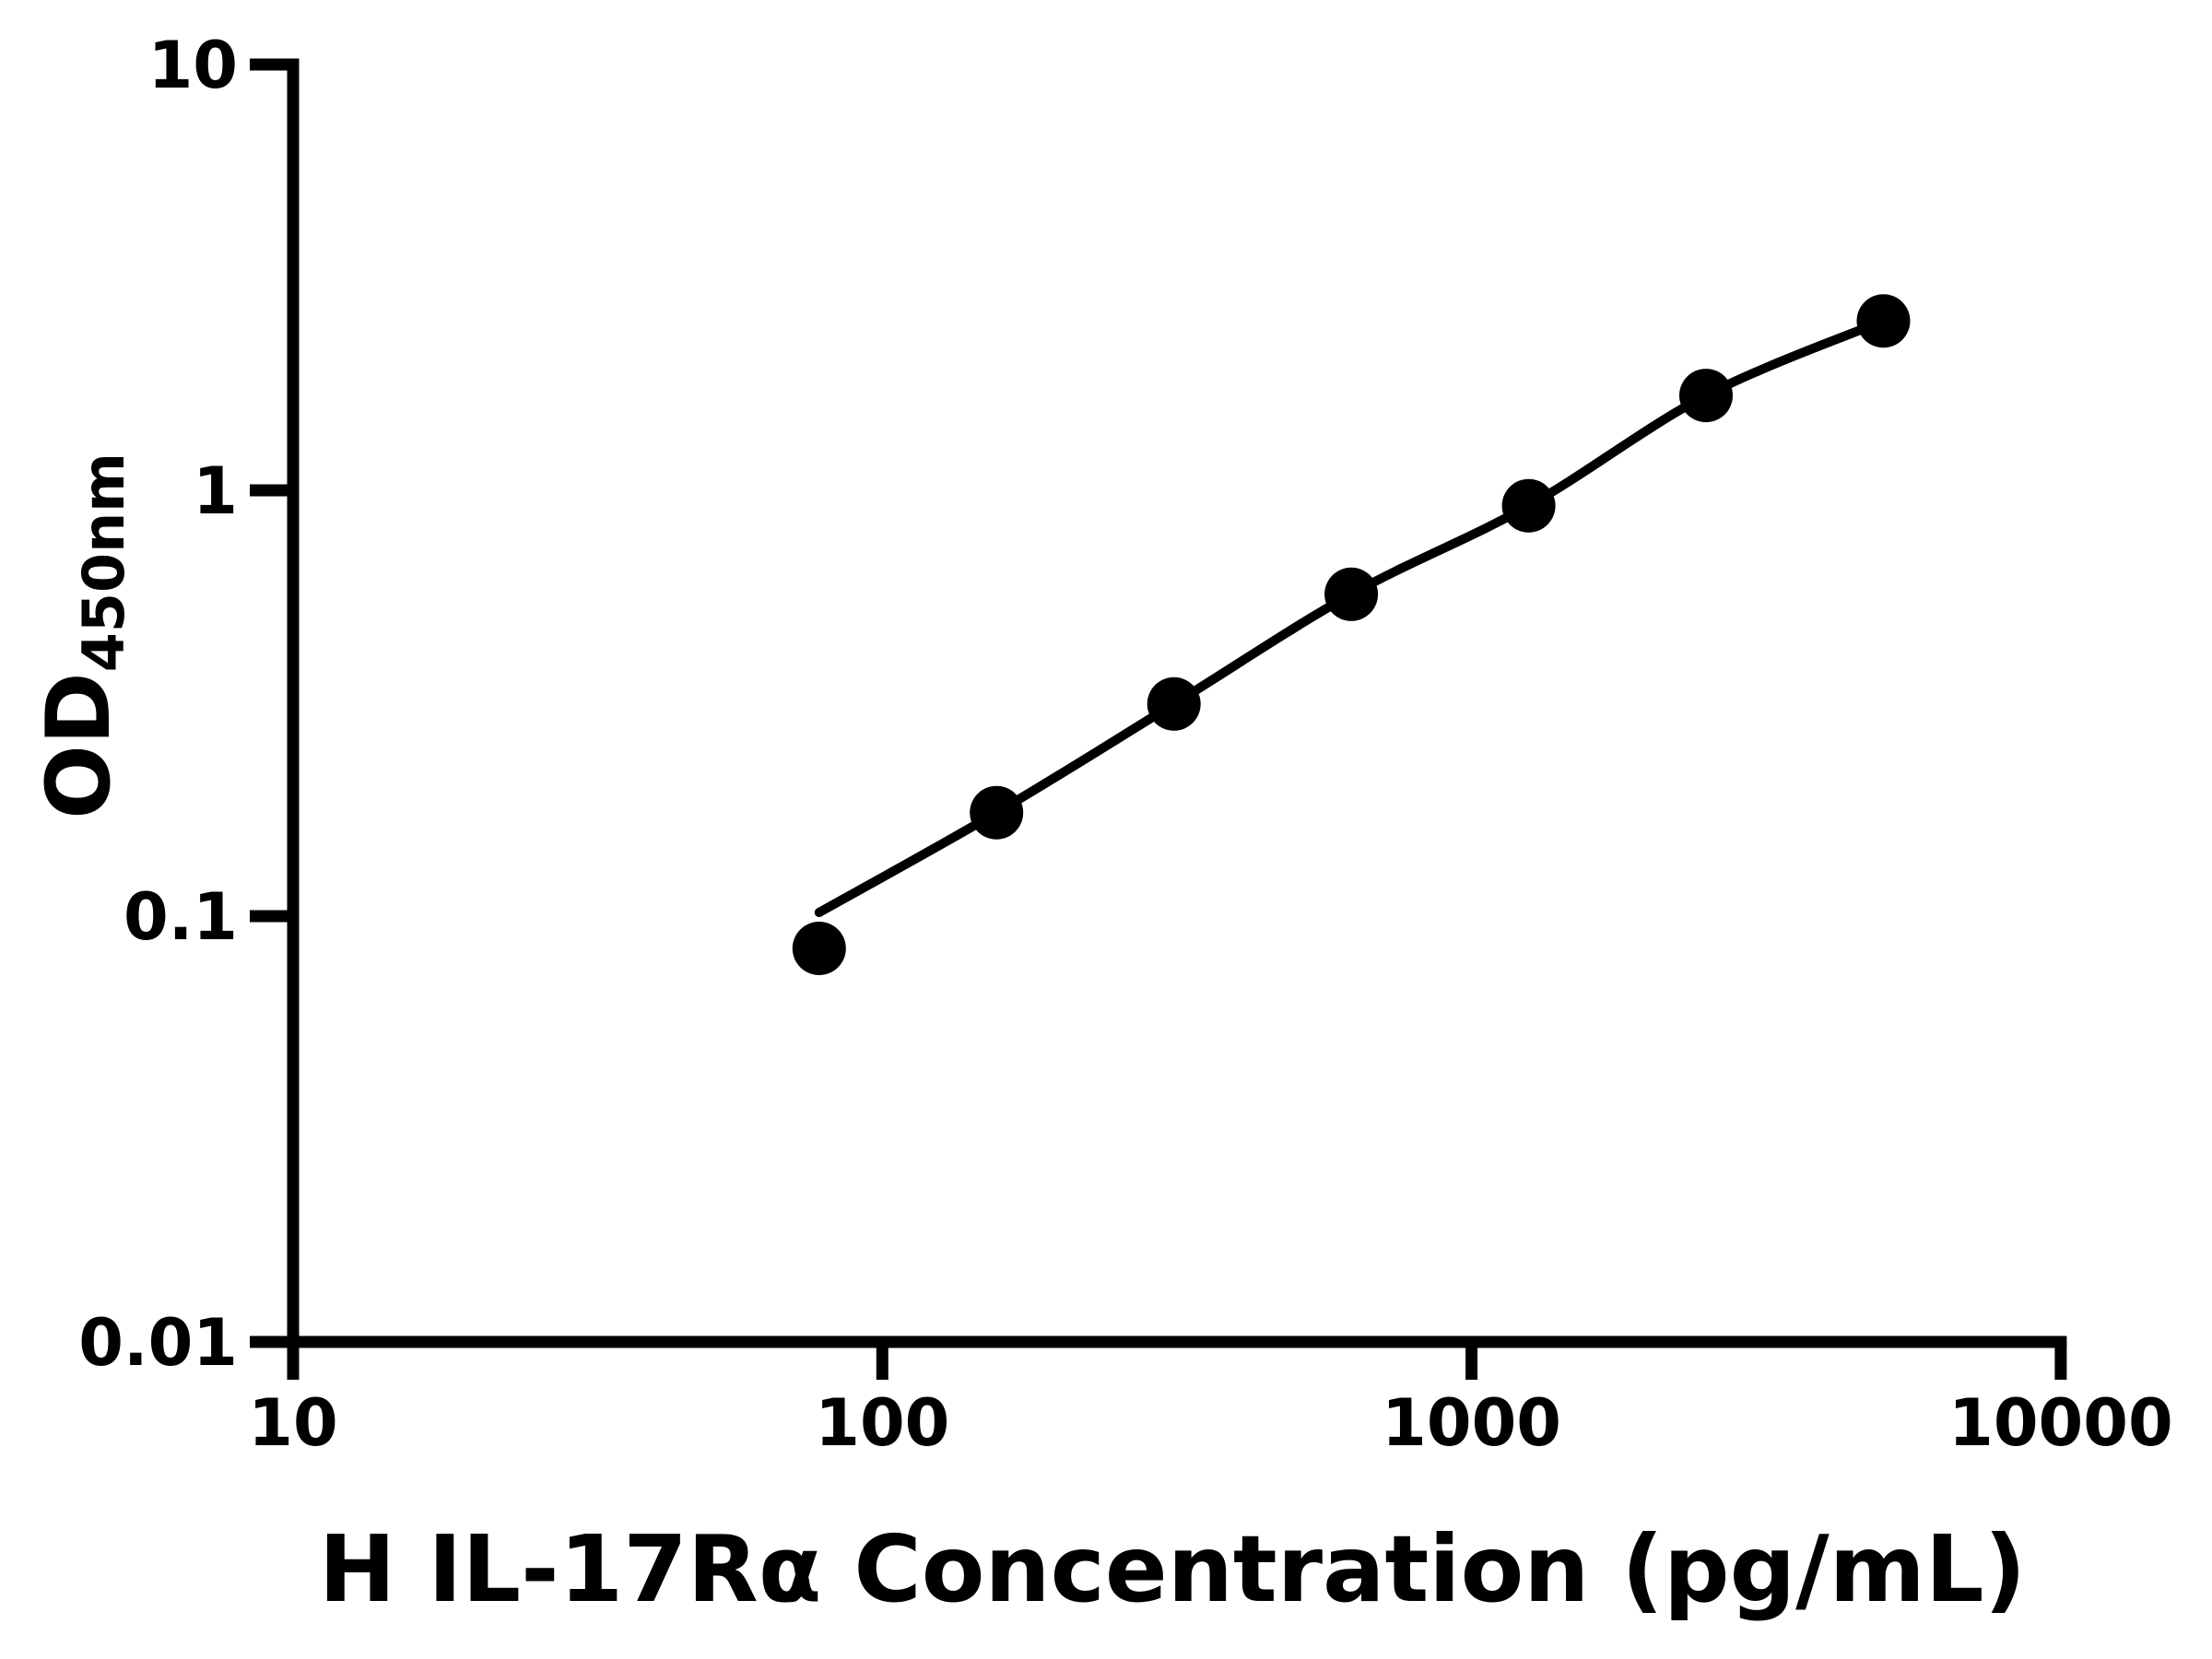  What do you see at coordinates (1173, 1569) in the screenshot?
I see `x-axis-title: H IL-17Rα Concentration (pg/mL)` at bounding box center [1173, 1569].